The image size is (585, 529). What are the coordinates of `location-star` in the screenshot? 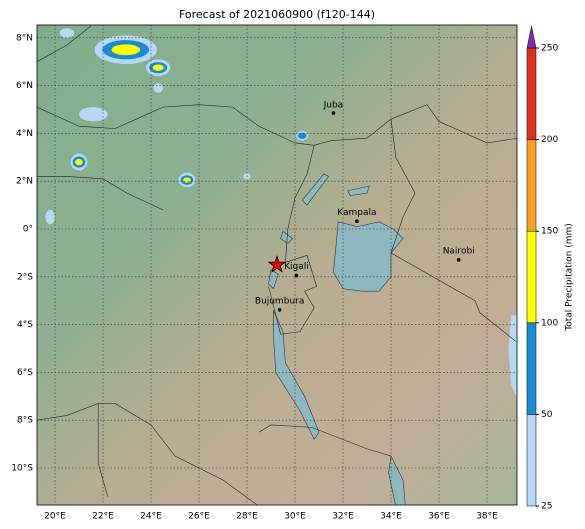 It's located at (277, 264).